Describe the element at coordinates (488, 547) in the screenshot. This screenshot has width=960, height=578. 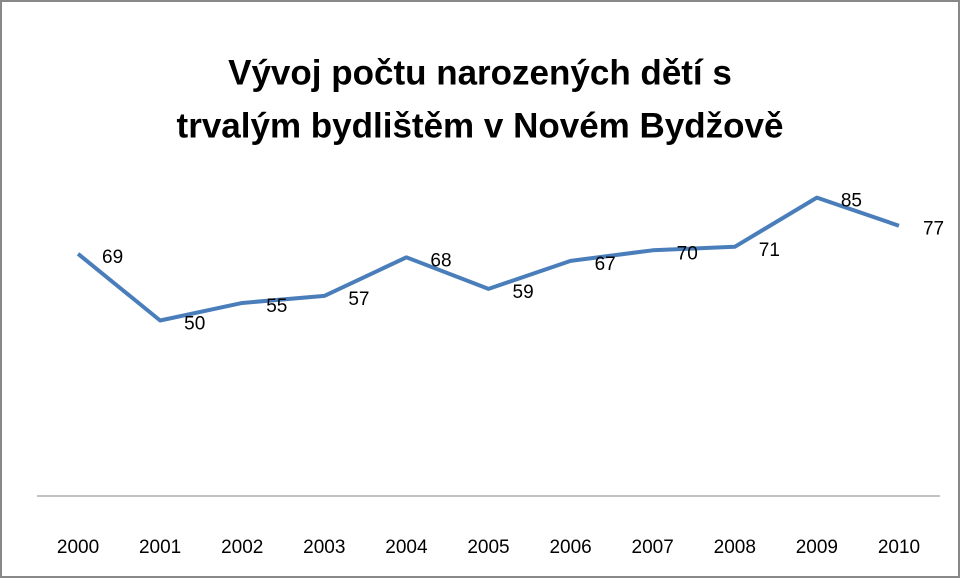
I see `x-tick-label: 2005` at that location.